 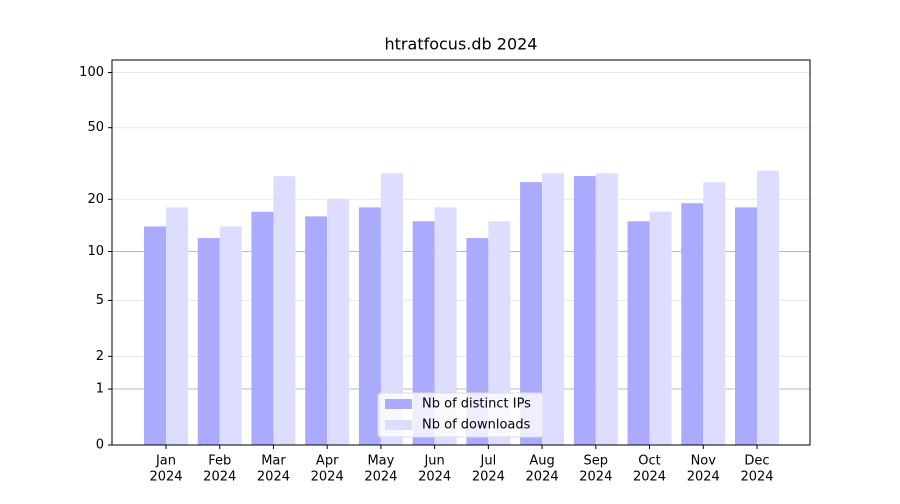 What do you see at coordinates (380, 461) in the screenshot?
I see `x-tick-label: May` at bounding box center [380, 461].